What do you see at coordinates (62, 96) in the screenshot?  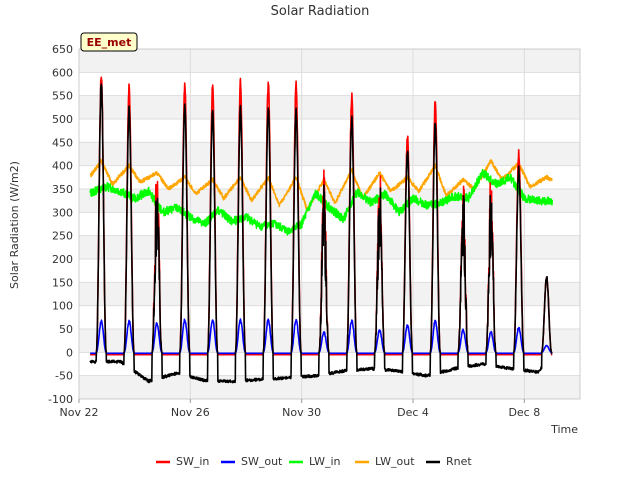 I see `y-tick-label: 550` at bounding box center [62, 96].